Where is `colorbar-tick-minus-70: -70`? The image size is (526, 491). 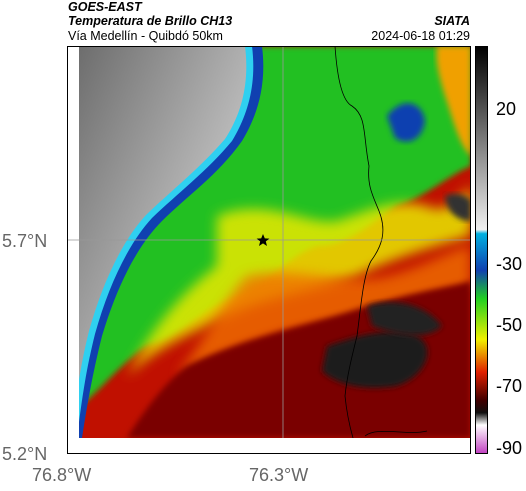
colorbar-tick-minus-70: -70 is located at coordinates (509, 386).